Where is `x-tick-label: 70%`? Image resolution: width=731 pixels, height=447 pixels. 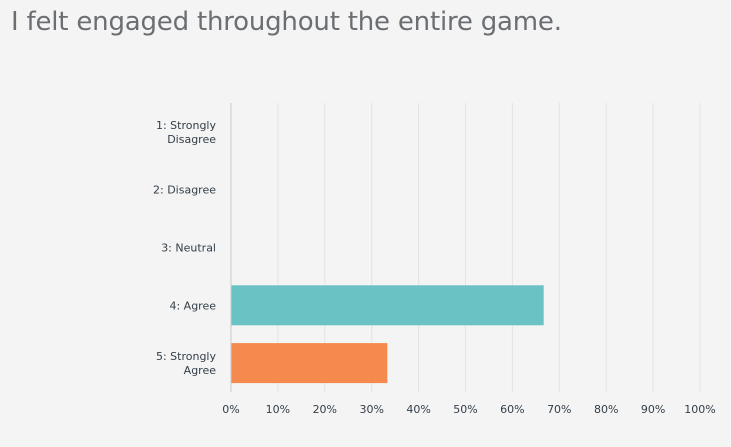 x-tick-label: 70% is located at coordinates (559, 409).